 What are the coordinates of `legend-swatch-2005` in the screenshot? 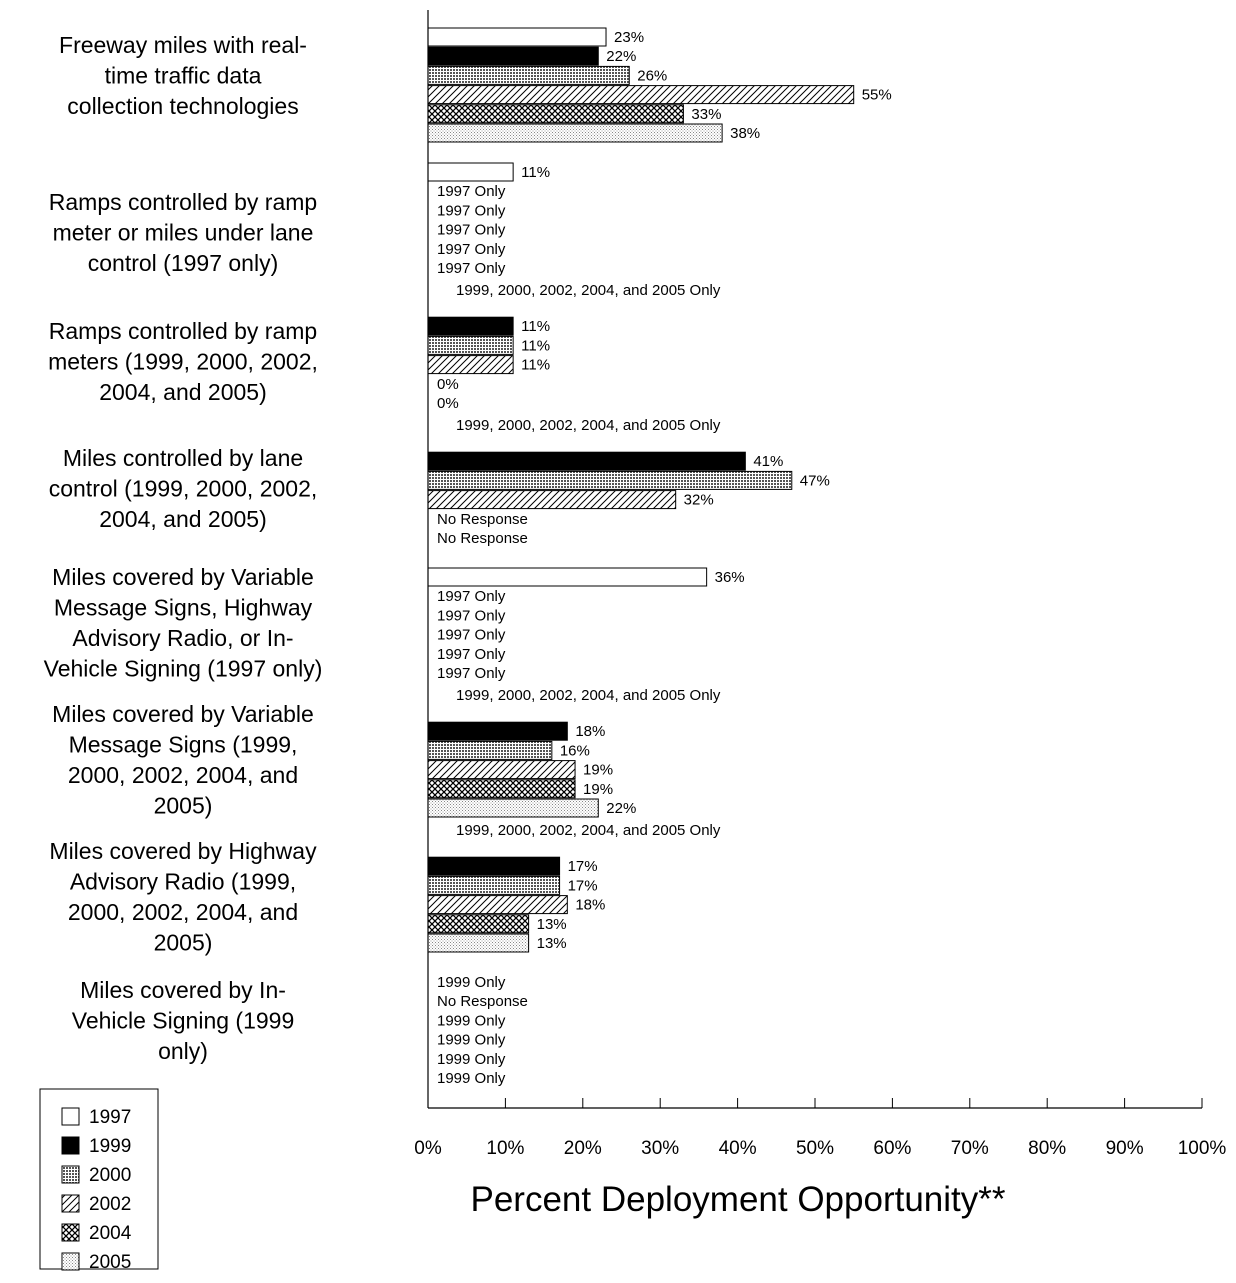 It's located at (70, 1261).